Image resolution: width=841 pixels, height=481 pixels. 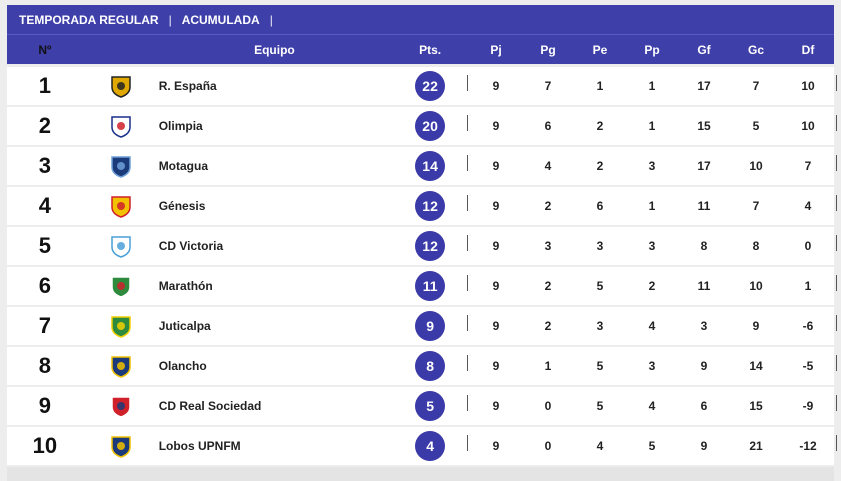 I want to click on stat-pg: 0, so click(x=548, y=406).